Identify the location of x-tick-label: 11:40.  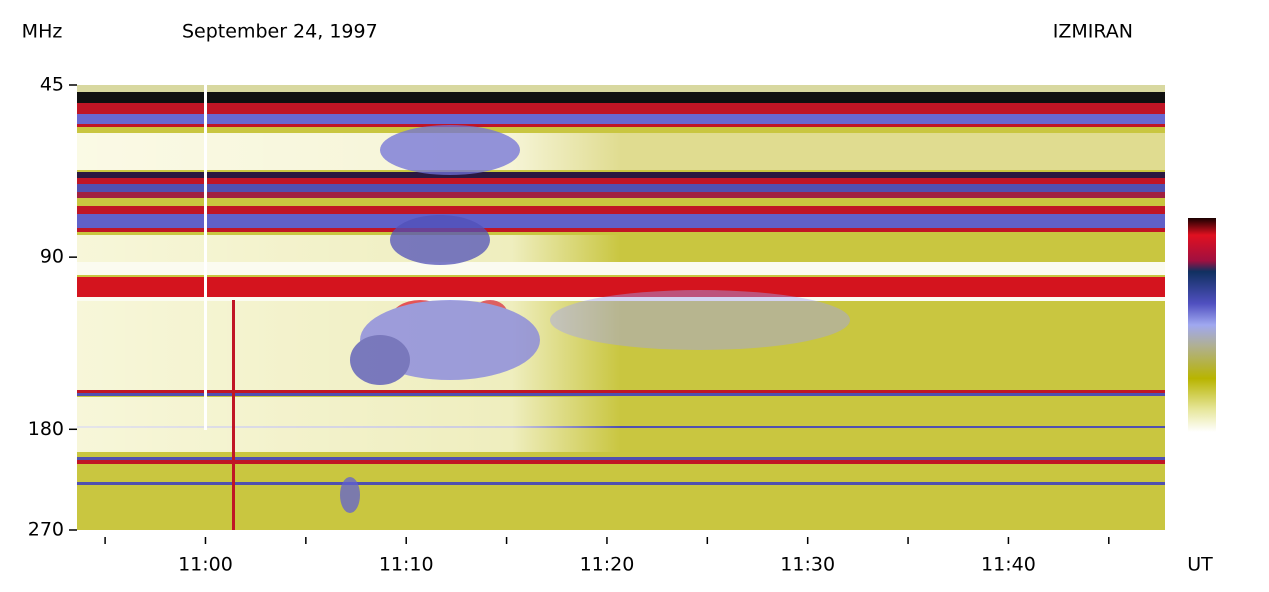
(1008, 565).